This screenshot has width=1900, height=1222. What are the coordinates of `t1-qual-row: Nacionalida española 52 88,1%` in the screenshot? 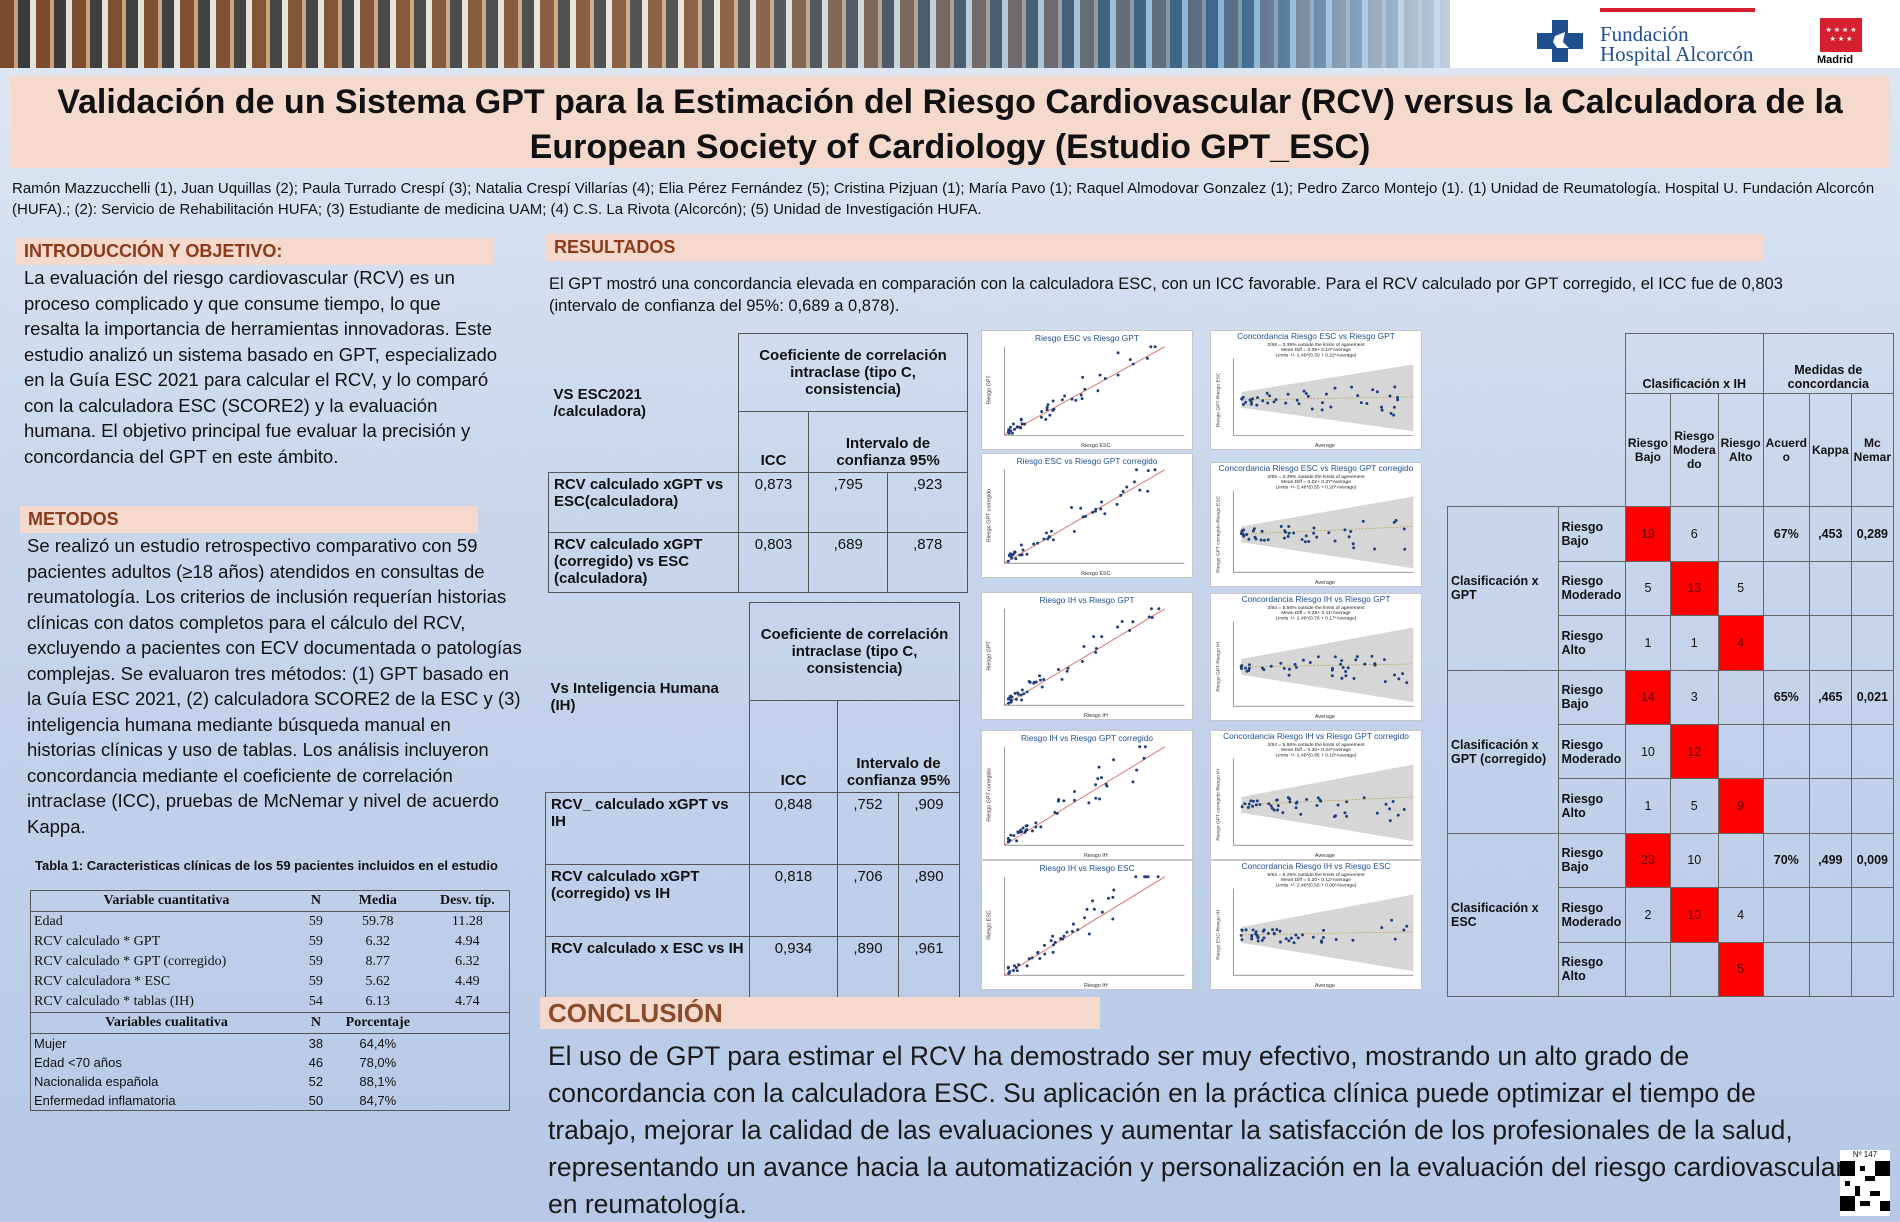 It's located at (270, 1081).